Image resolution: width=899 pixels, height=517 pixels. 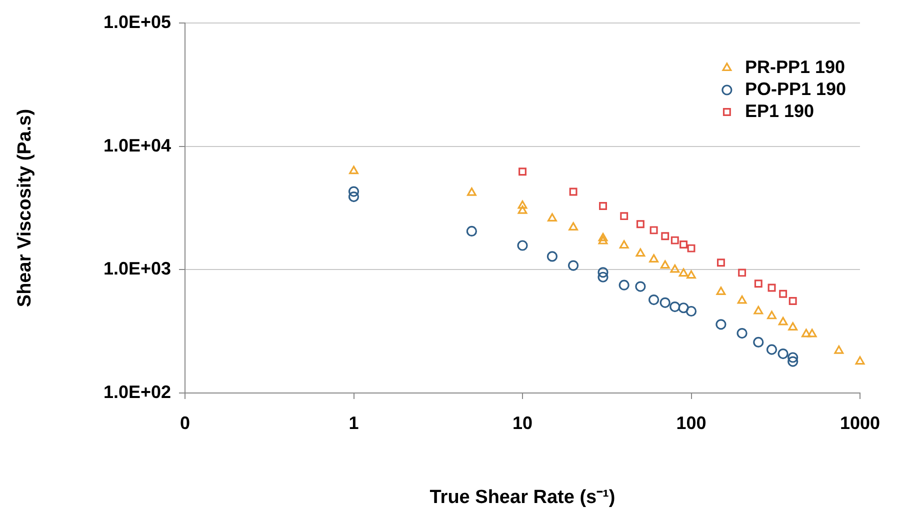 What do you see at coordinates (137, 392) in the screenshot?
I see `y-tick-label: 1.0E+02` at bounding box center [137, 392].